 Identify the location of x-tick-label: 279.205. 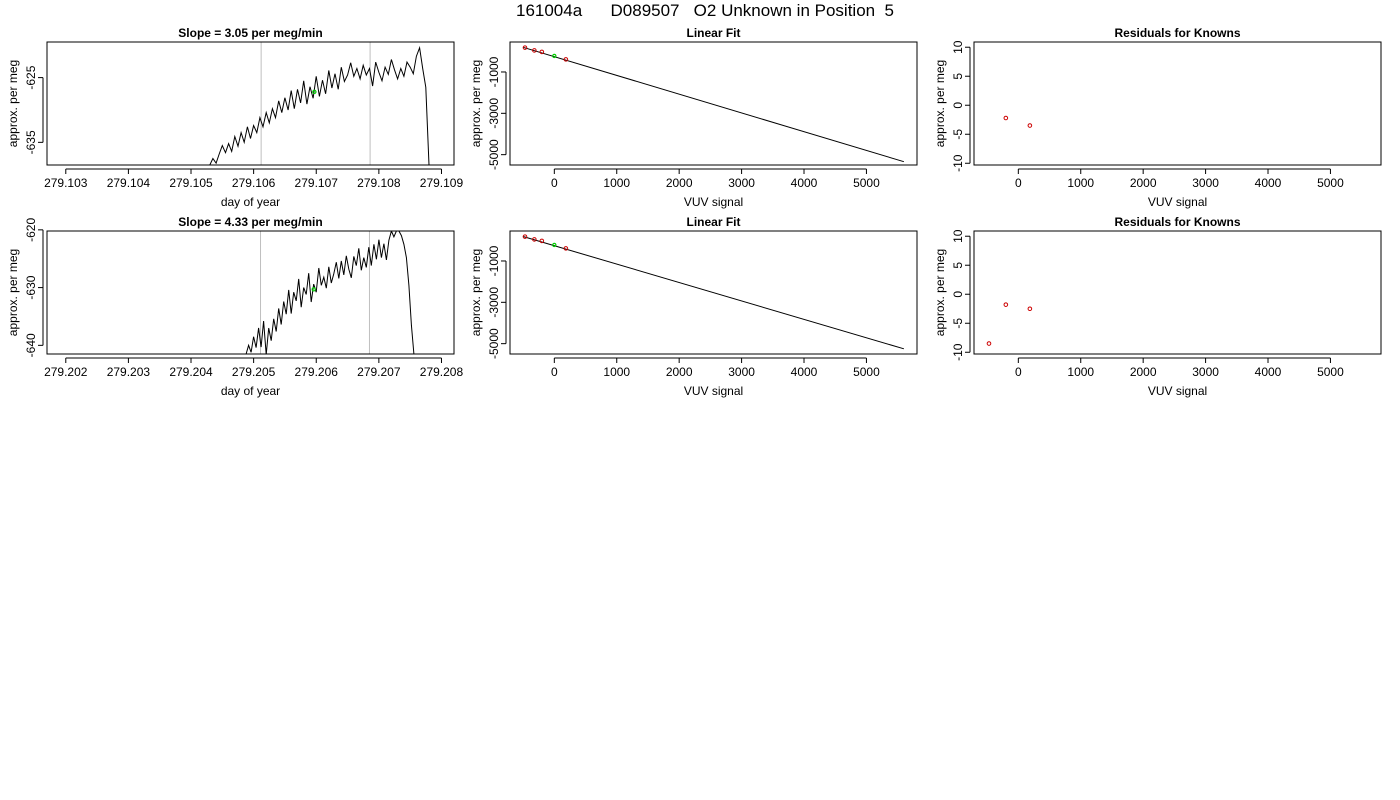
(254, 372).